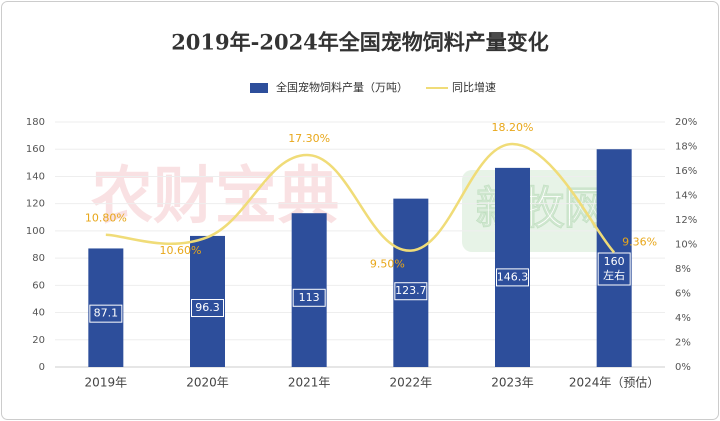 This screenshot has height=421, width=720. Describe the element at coordinates (411, 383) in the screenshot. I see `x-tick-label: 2022年` at that location.